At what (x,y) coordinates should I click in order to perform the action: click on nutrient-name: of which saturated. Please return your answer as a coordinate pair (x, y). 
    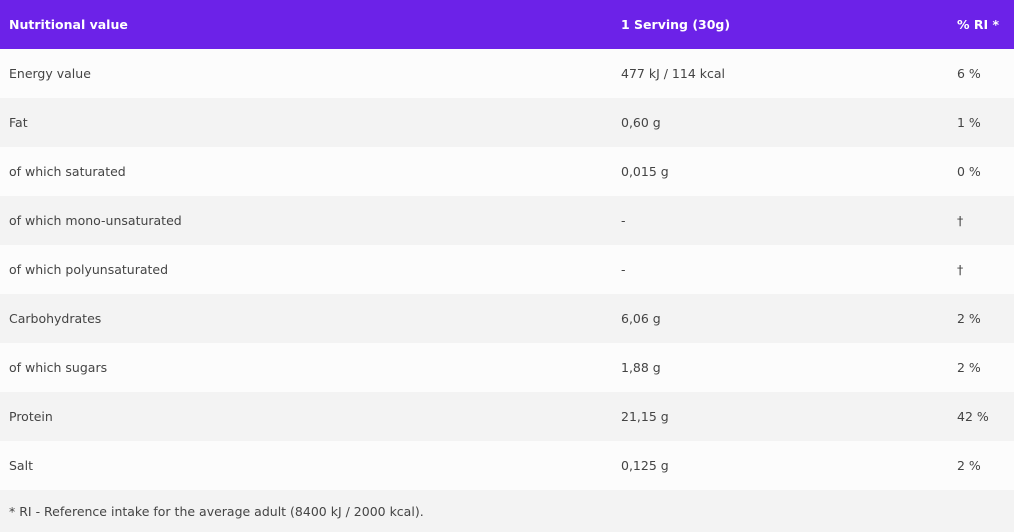
    Looking at the image, I should click on (306, 171).